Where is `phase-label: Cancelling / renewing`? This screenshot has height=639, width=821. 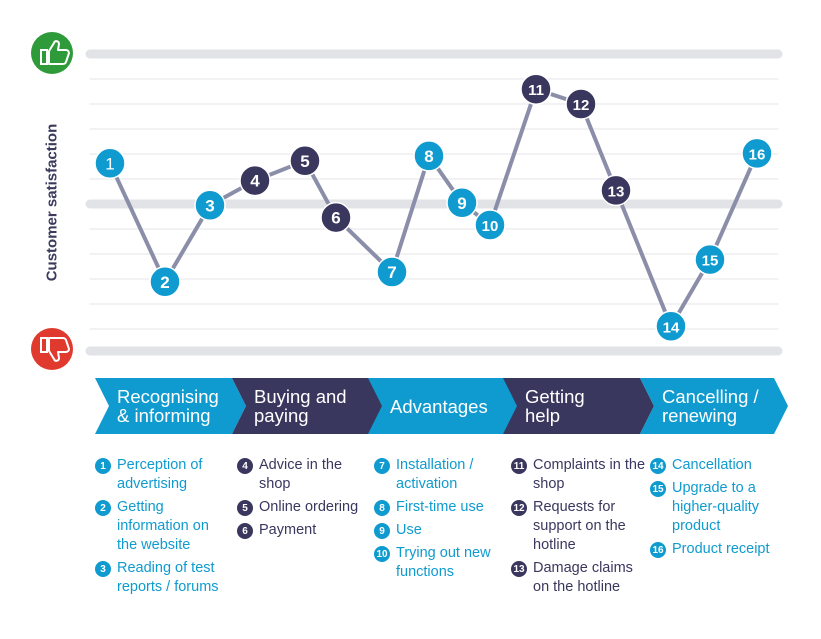 phase-label: Cancelling / renewing is located at coordinates (710, 406).